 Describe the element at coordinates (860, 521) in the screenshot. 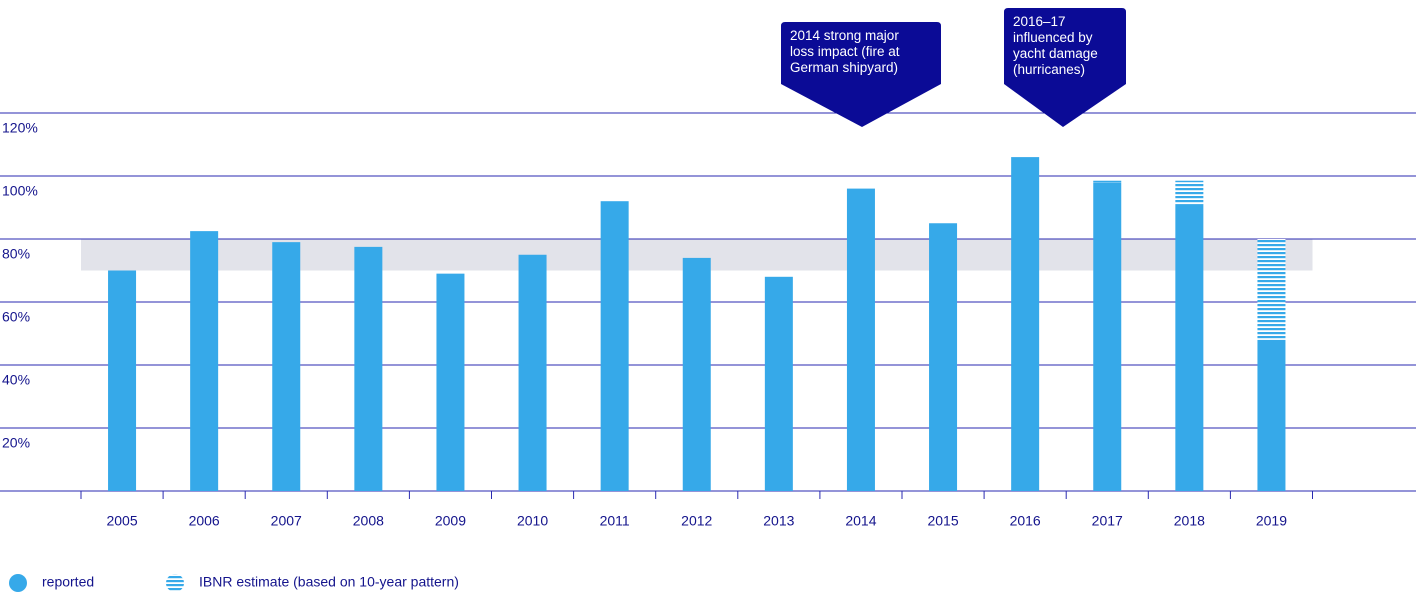

I see `x-tick-label: 2014` at that location.